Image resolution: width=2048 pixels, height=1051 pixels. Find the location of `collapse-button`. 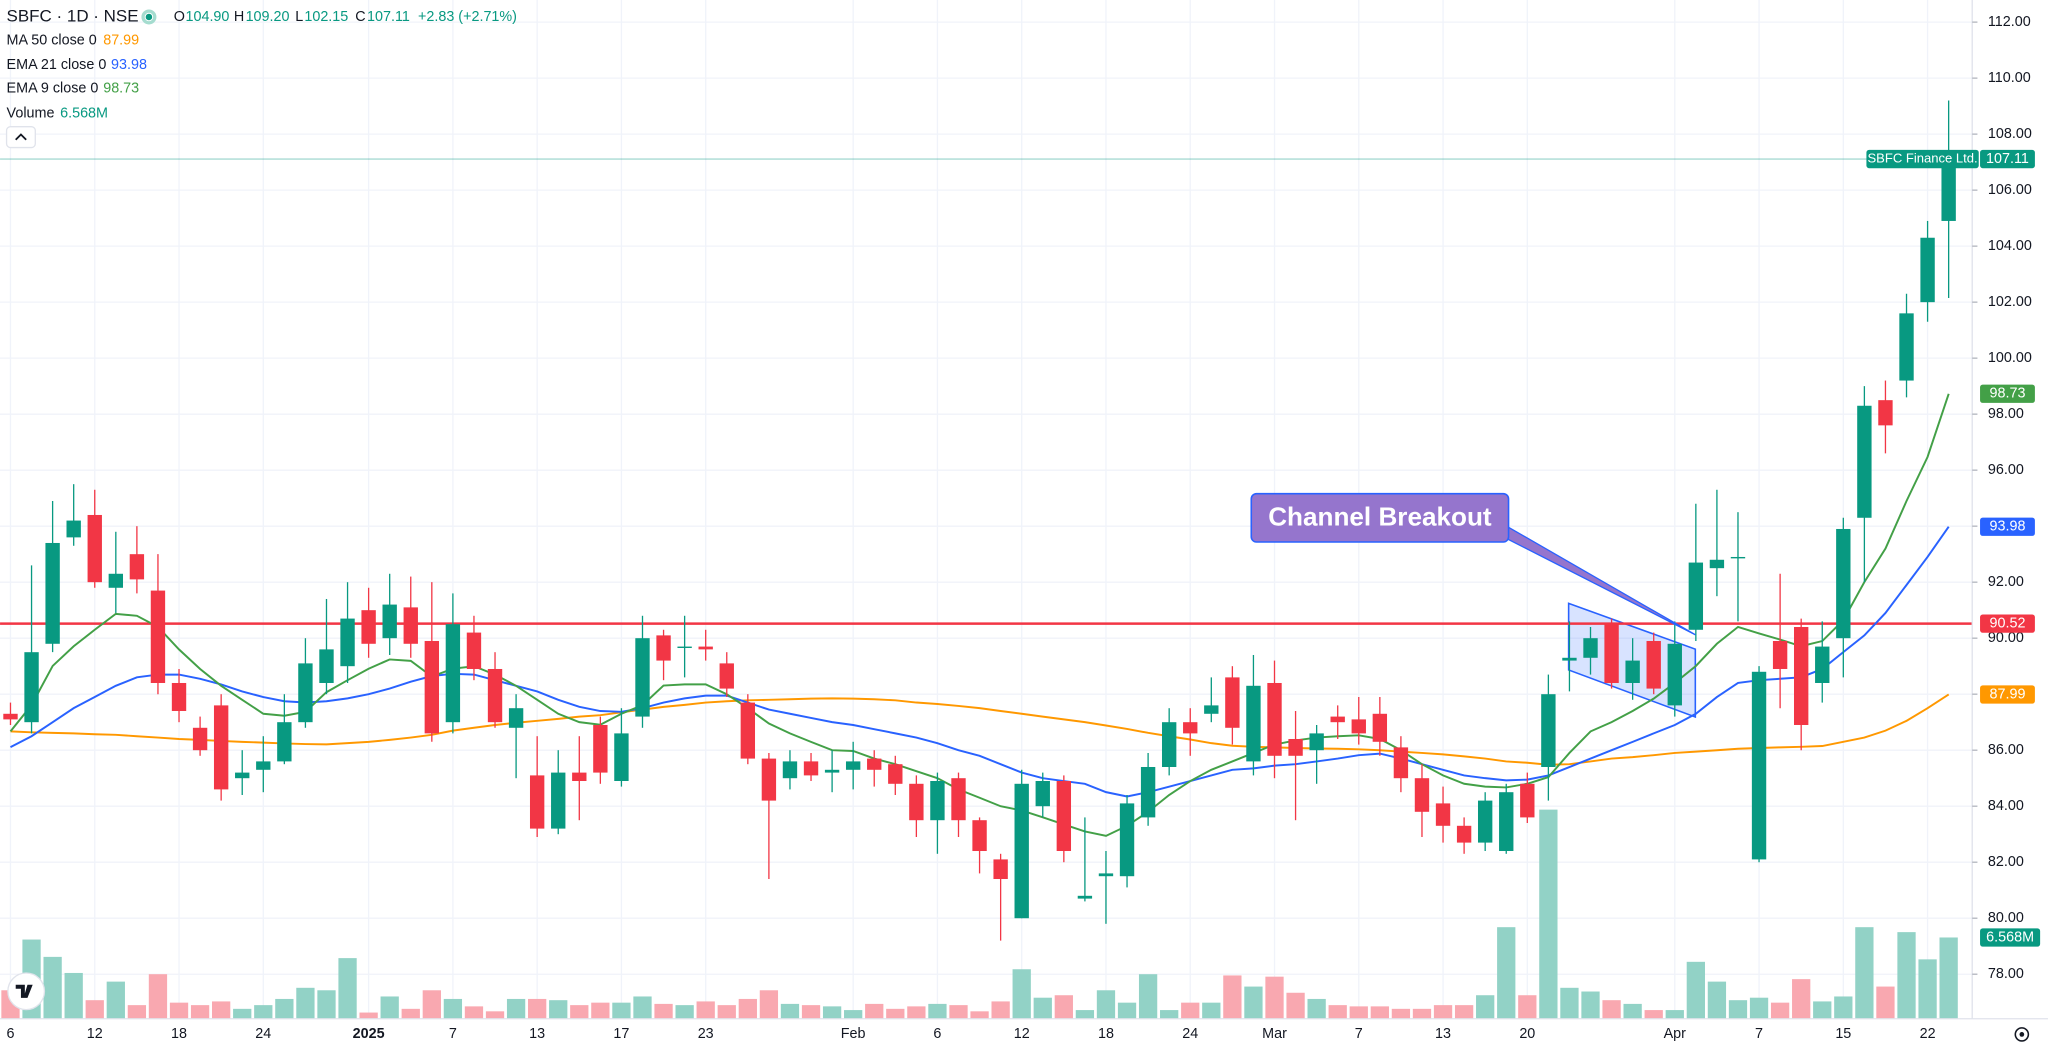

collapse-button is located at coordinates (20, 137).